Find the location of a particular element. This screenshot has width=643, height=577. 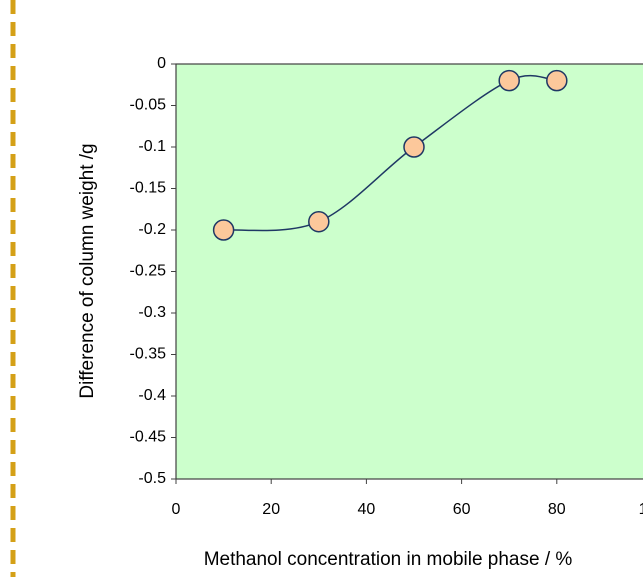

y-tick-label: -0.05 is located at coordinates (148, 105).